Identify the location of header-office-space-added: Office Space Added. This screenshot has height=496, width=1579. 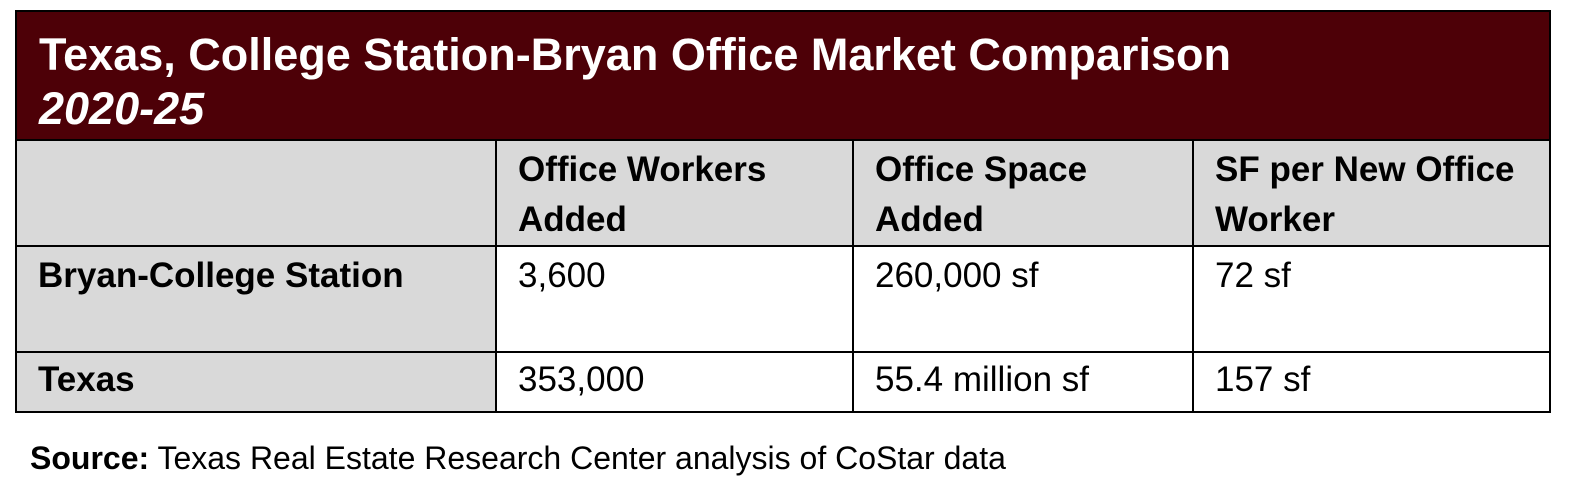
(1023, 194).